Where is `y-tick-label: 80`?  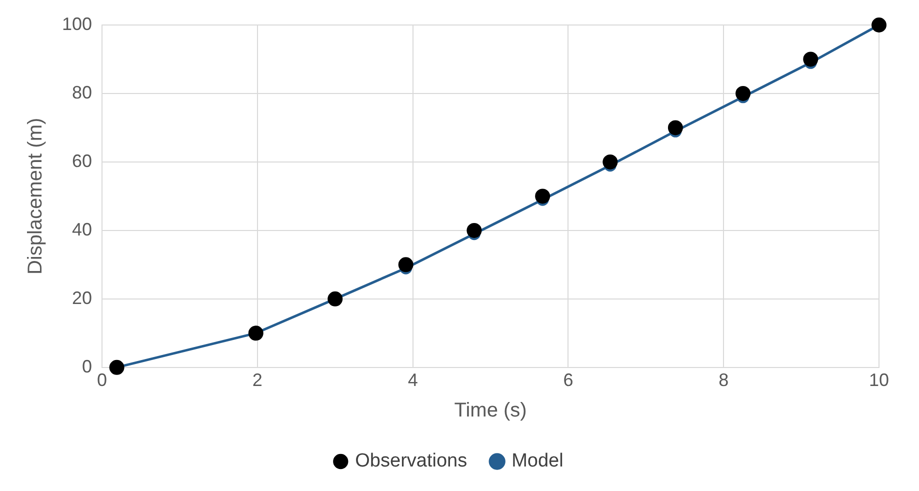
y-tick-label: 80 is located at coordinates (82, 92).